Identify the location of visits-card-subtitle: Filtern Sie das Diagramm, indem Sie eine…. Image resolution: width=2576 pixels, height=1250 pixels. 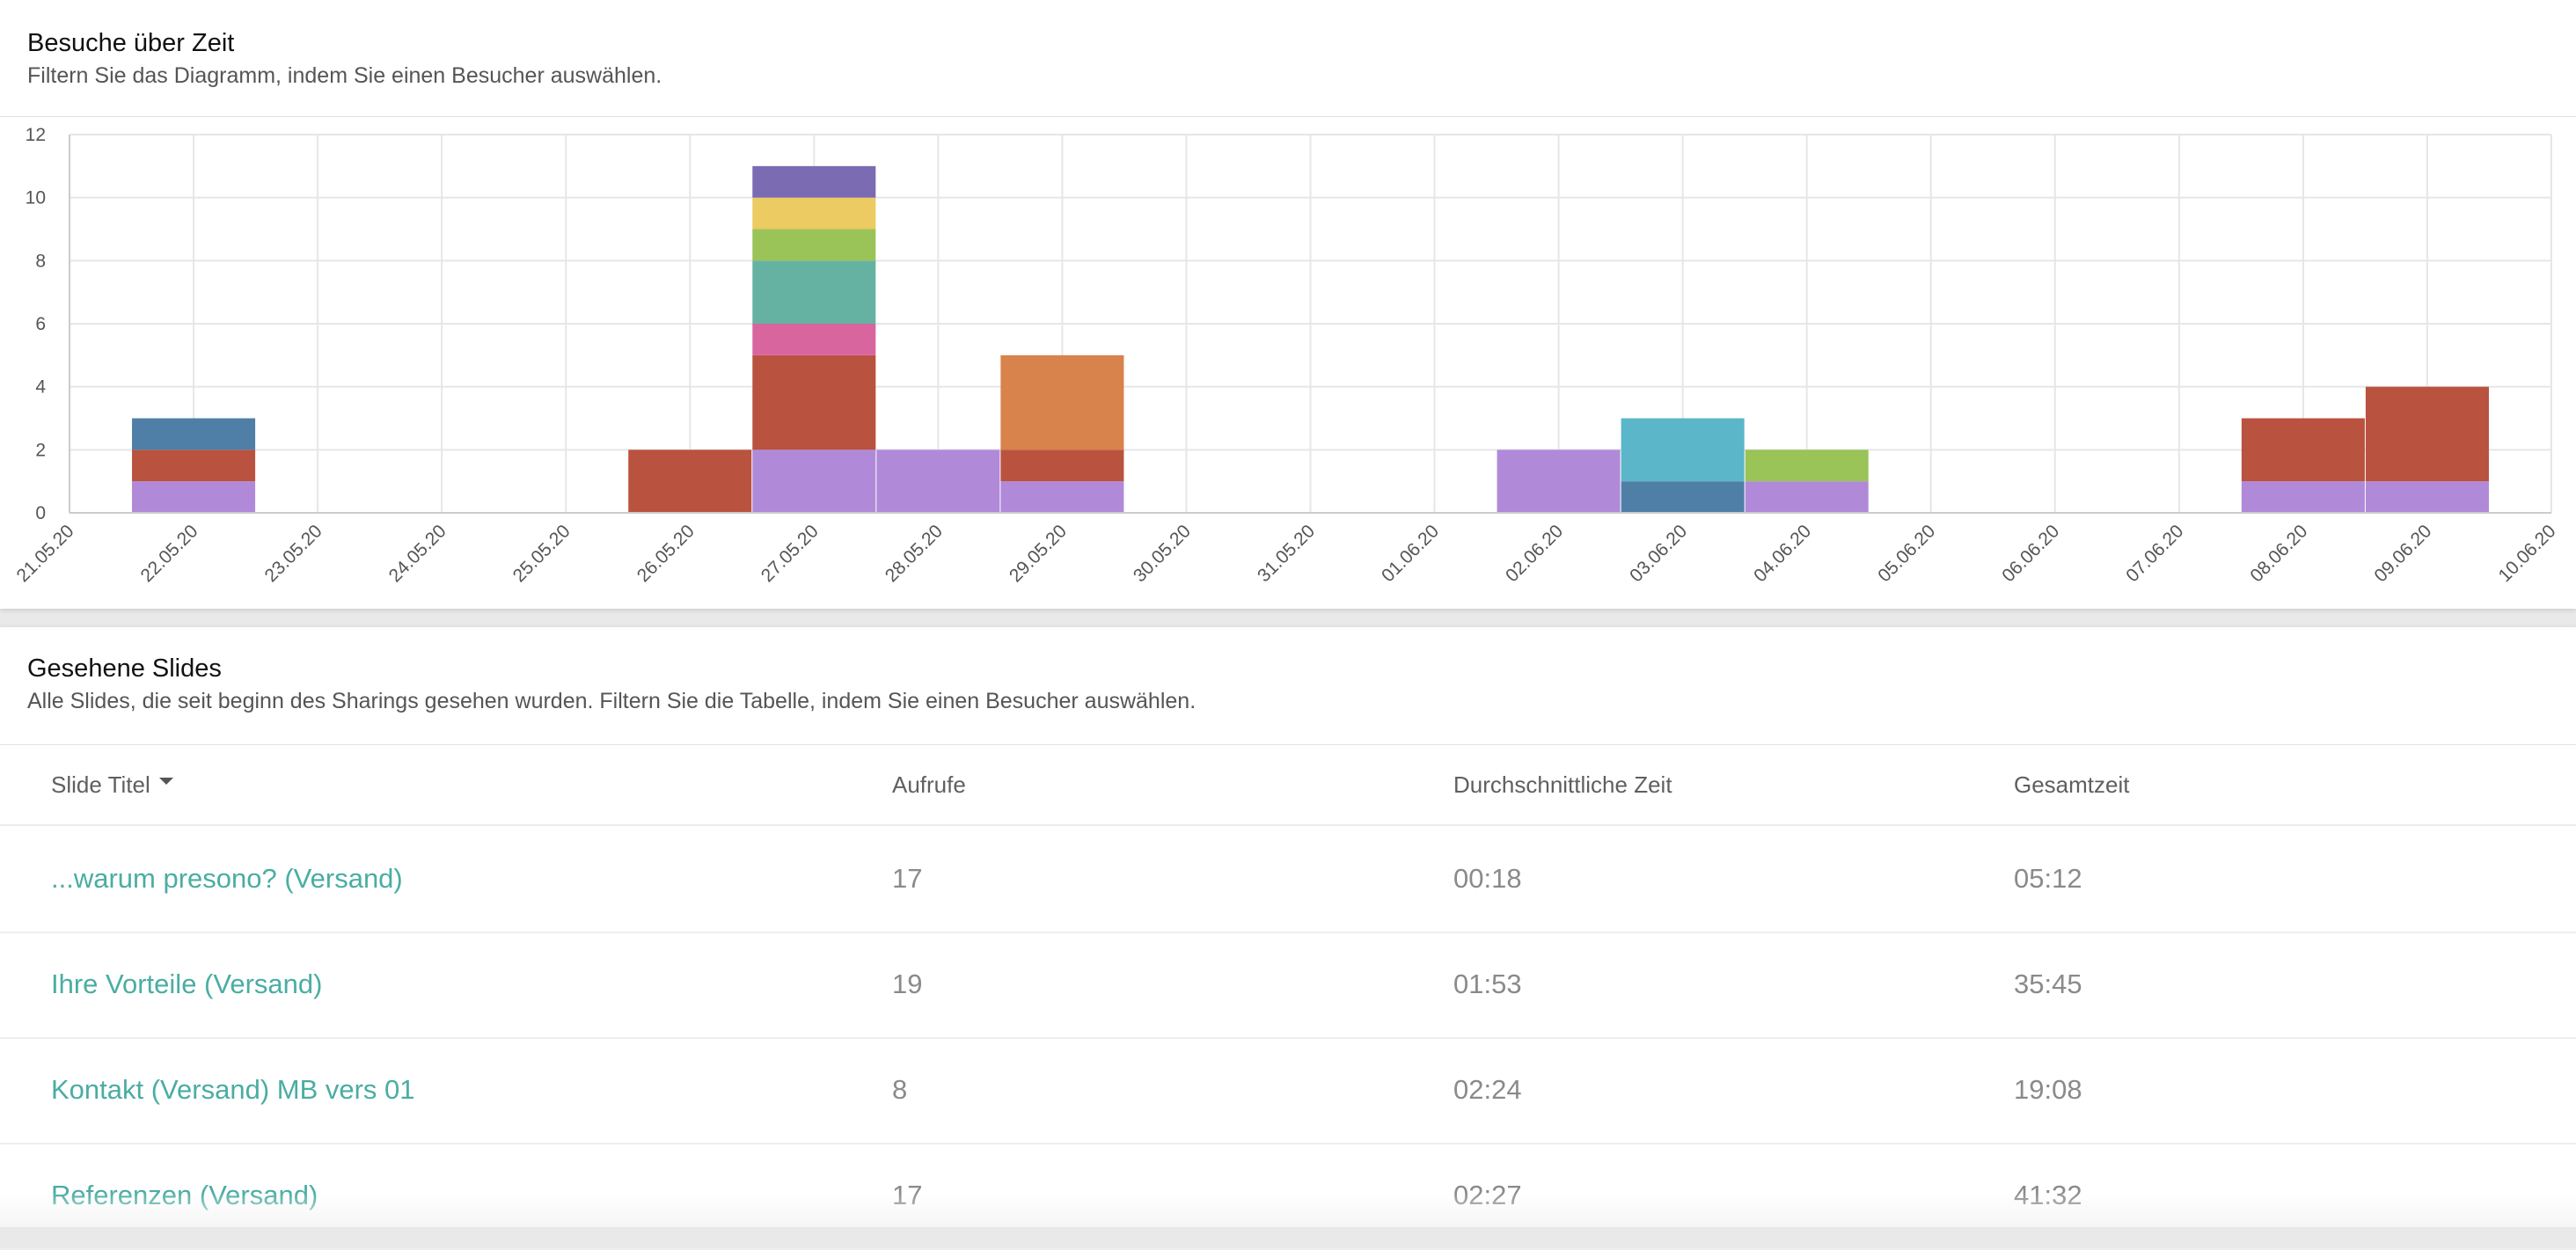
(344, 75).